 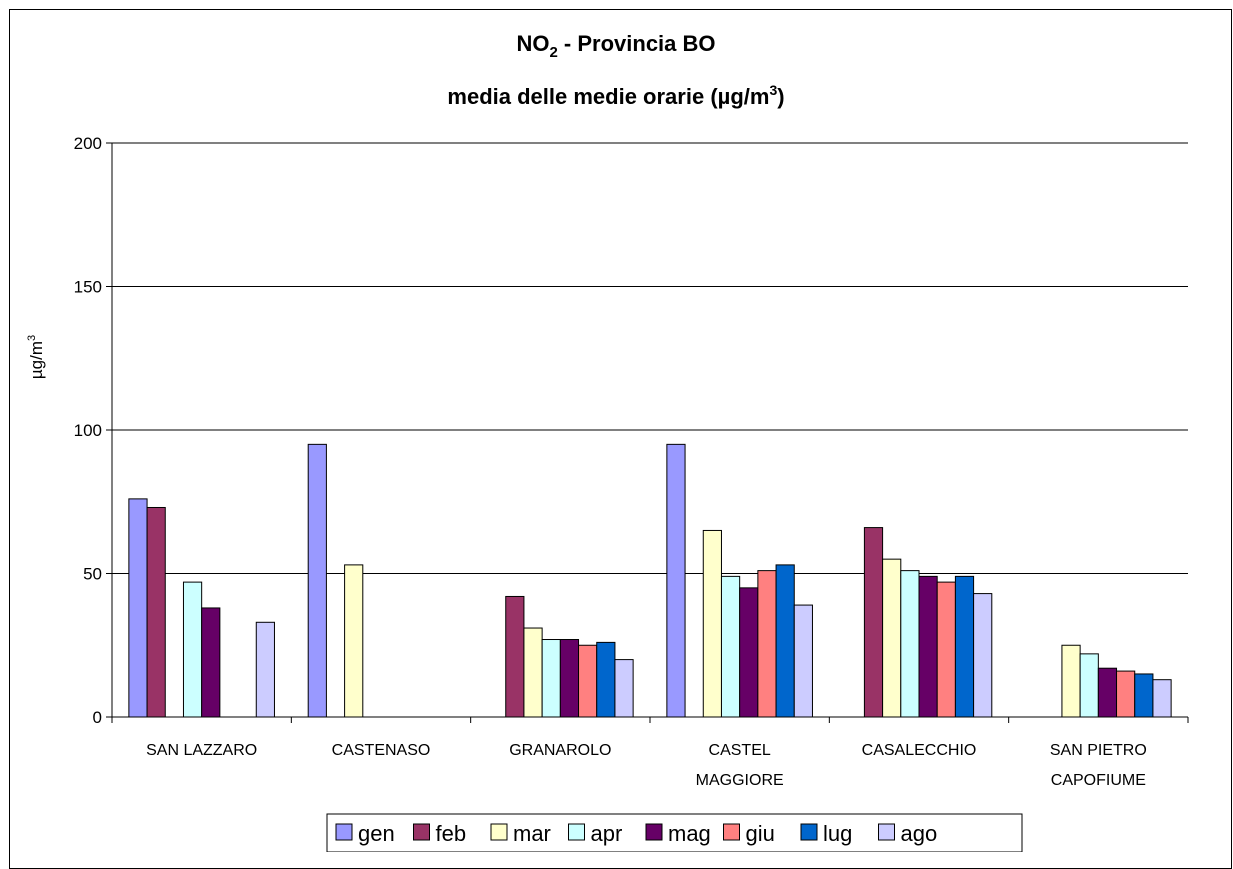 I want to click on legend: gen feb mar apr mag giu lug ago, so click(x=674, y=832).